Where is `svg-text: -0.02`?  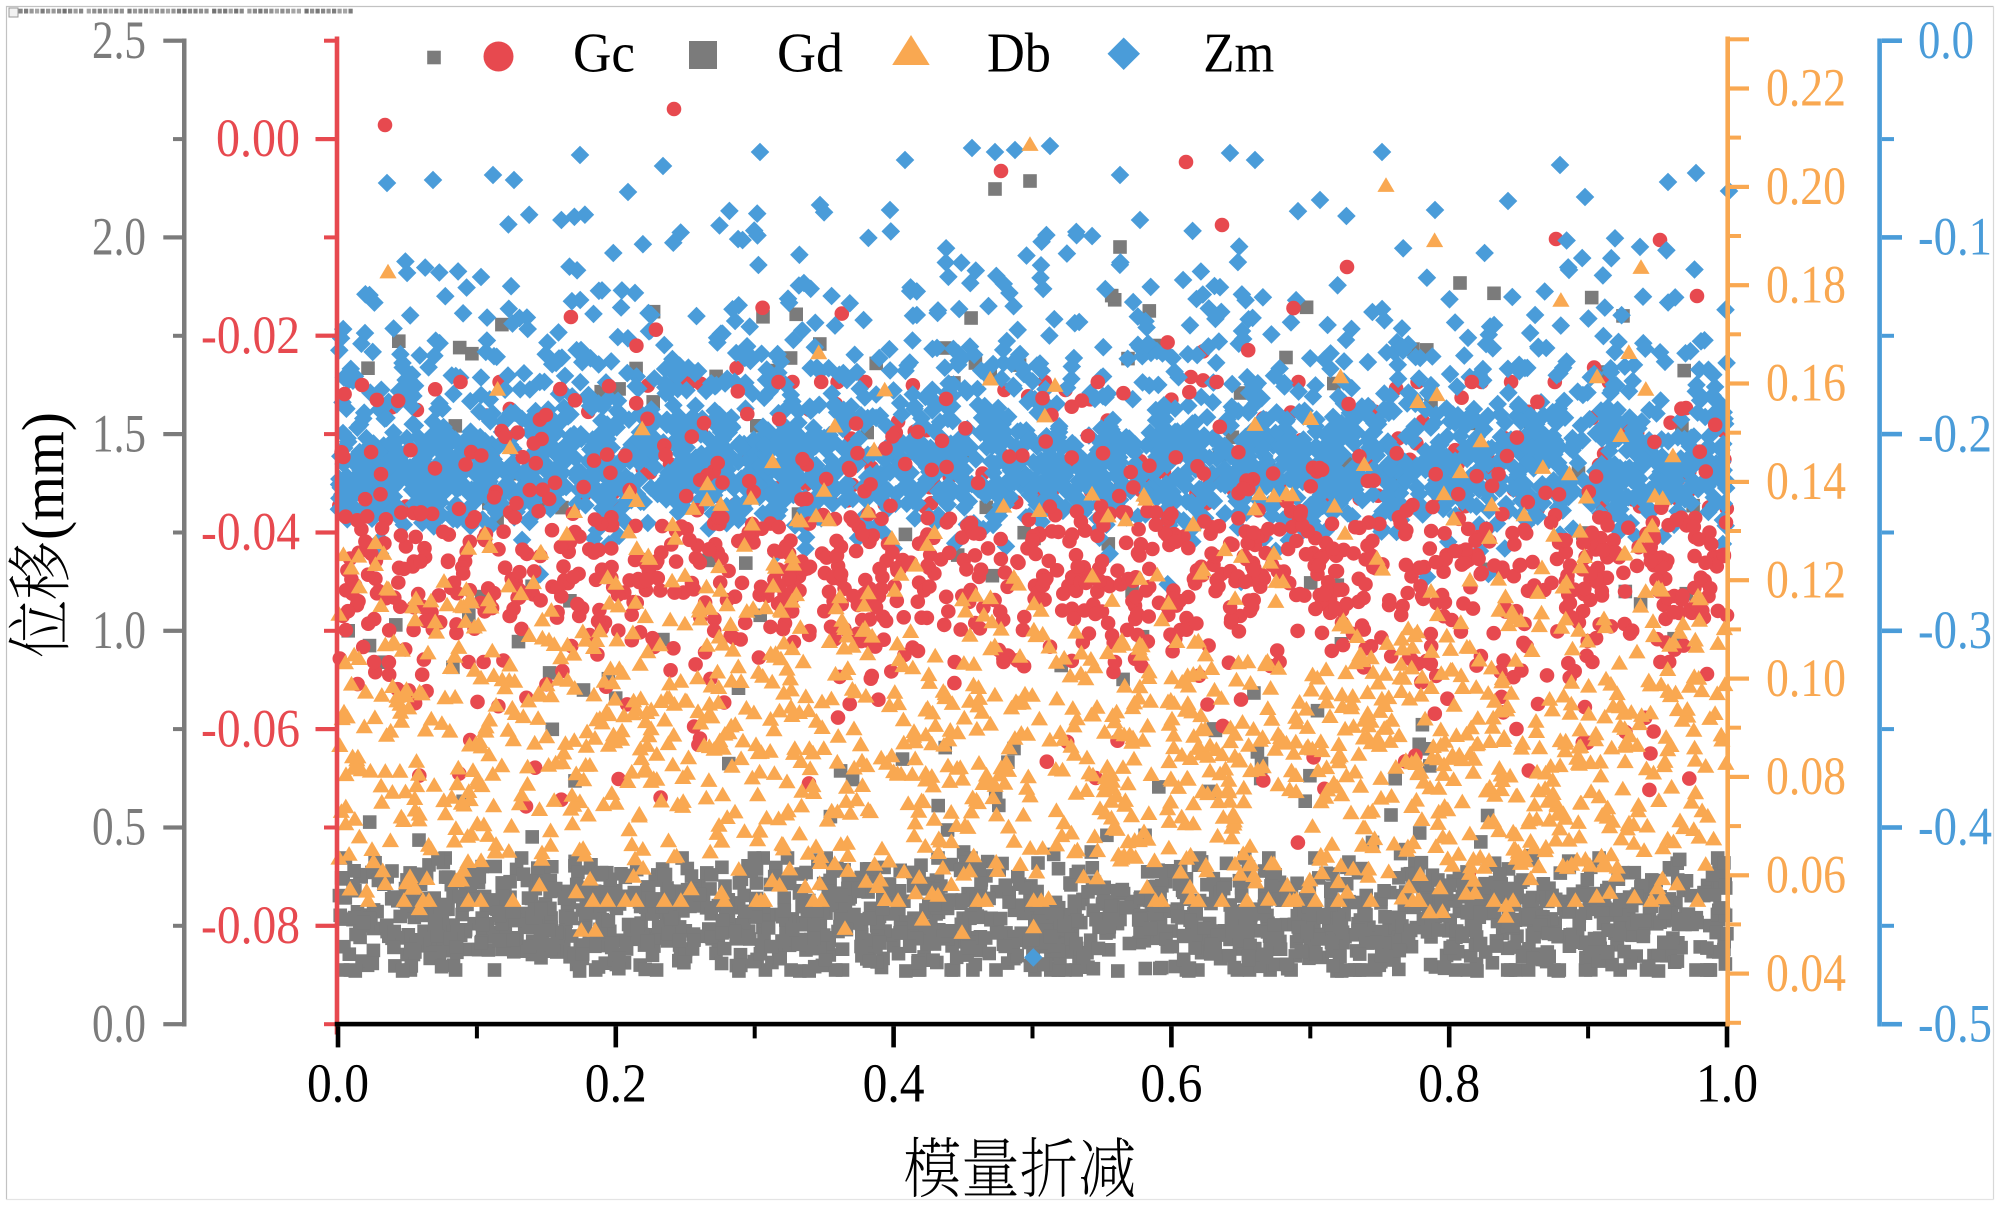 svg-text: -0.02 is located at coordinates (250, 335).